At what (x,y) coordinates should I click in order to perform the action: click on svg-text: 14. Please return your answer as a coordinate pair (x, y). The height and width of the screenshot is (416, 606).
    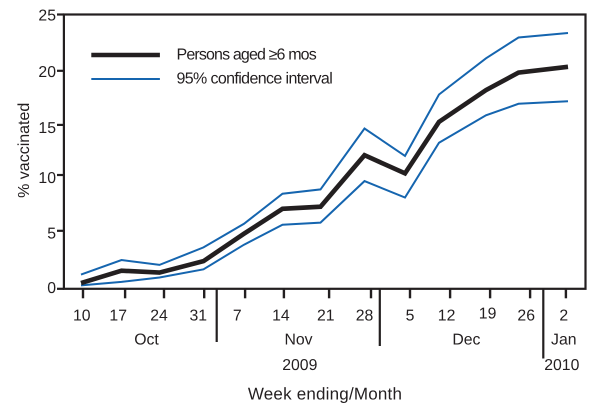
    Looking at the image, I should click on (281, 316).